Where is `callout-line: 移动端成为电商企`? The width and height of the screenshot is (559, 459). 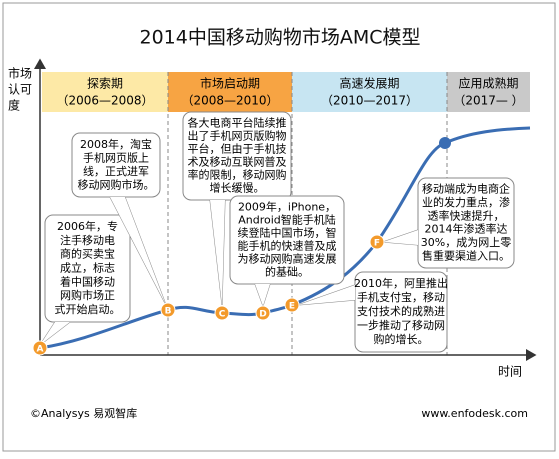
callout-line: 移动端成为电商企 is located at coordinates (466, 189).